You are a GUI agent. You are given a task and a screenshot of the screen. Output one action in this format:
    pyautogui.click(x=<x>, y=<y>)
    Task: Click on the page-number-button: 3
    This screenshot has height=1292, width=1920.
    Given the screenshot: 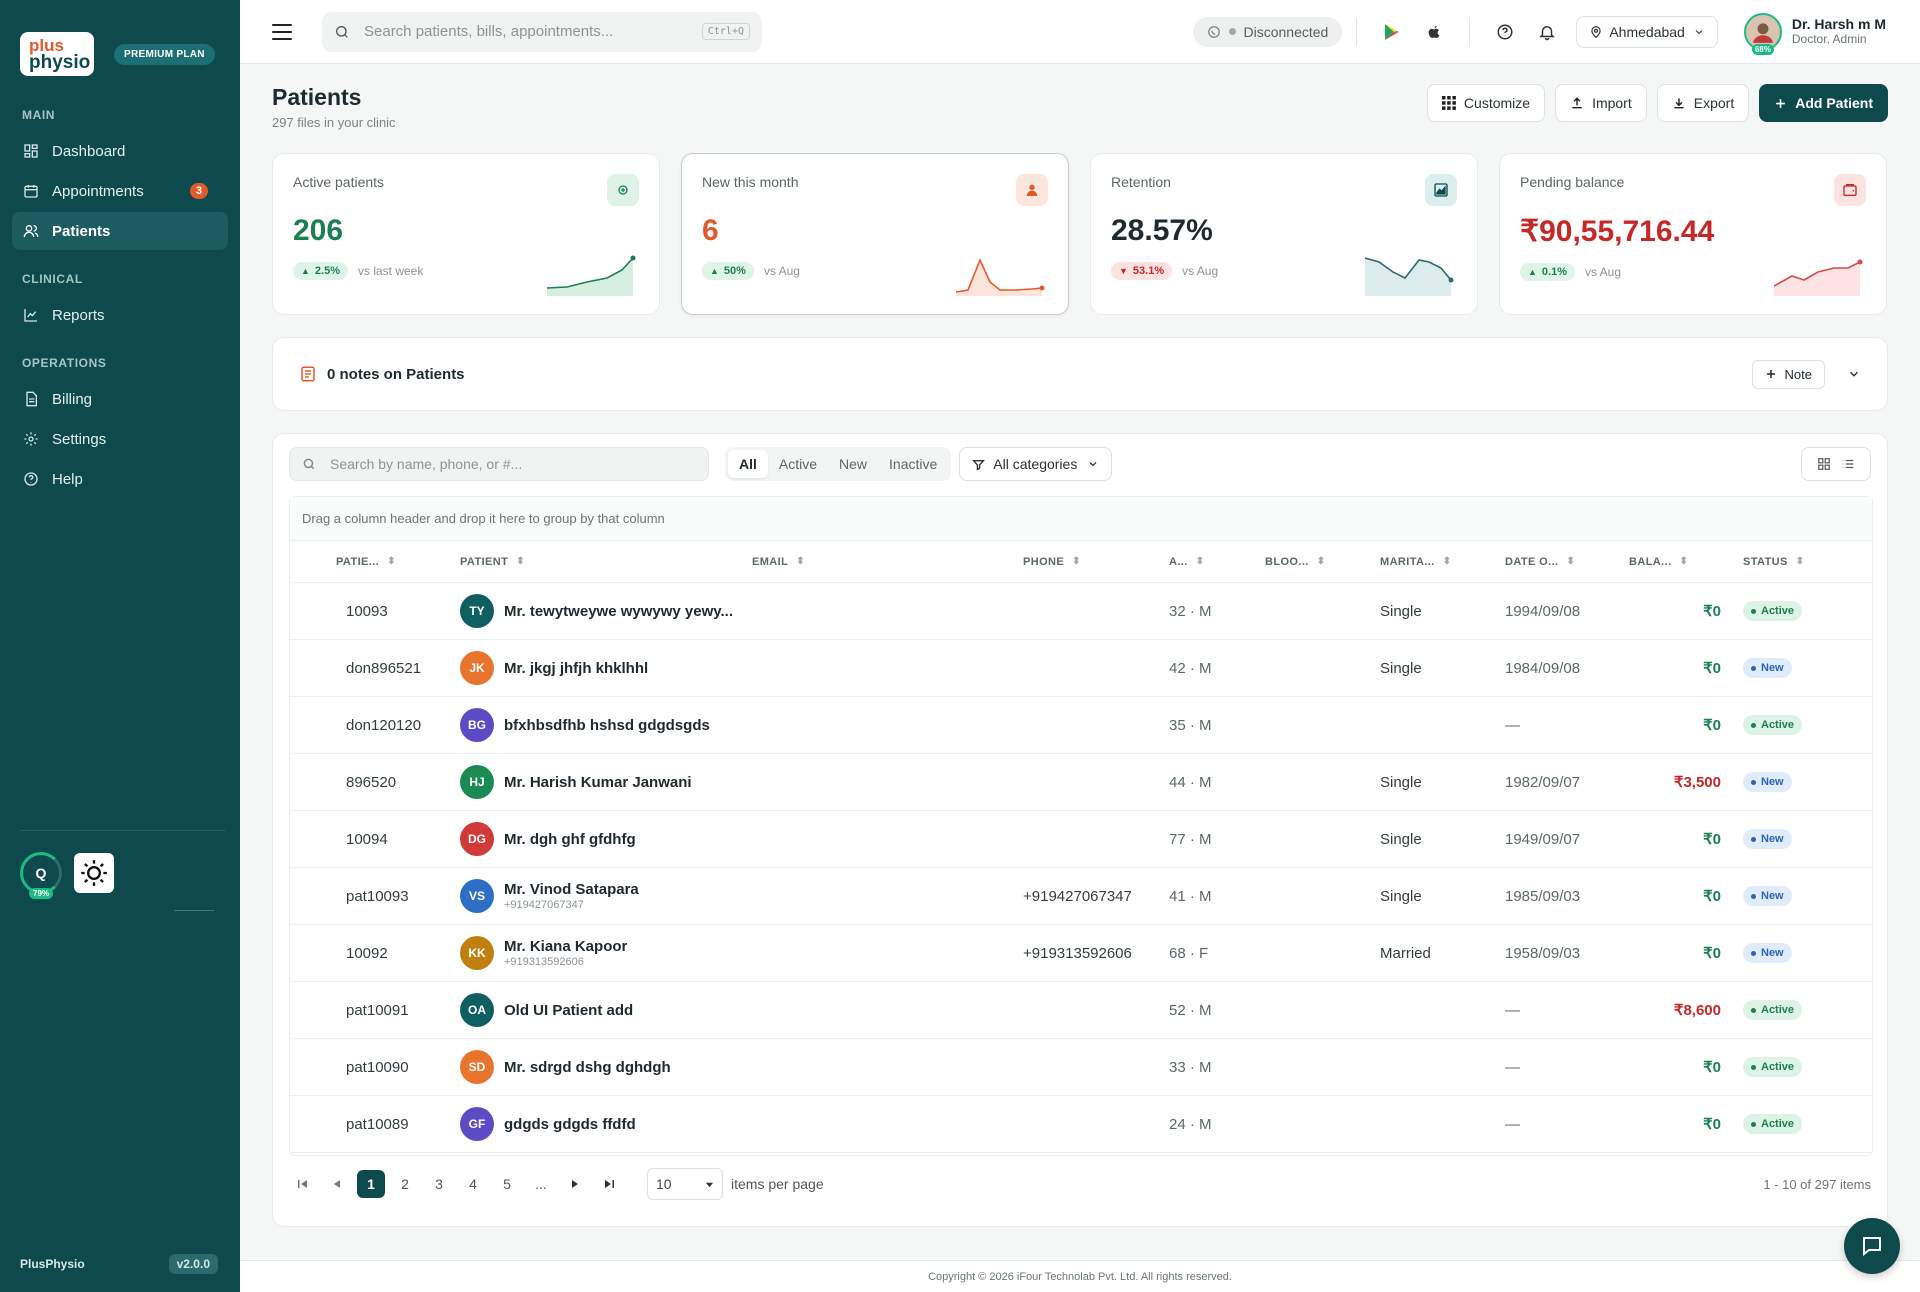 What is the action you would take?
    pyautogui.click(x=439, y=1184)
    